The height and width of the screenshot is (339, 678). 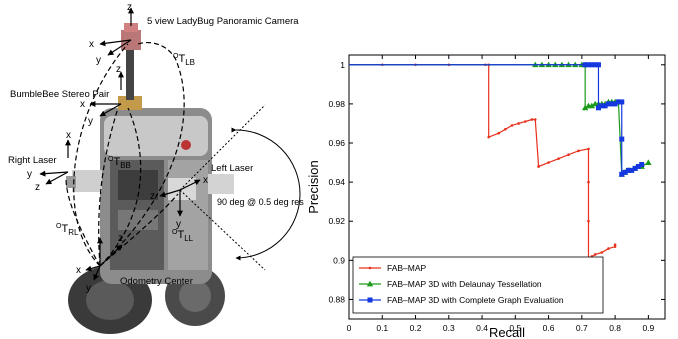 What do you see at coordinates (336, 143) in the screenshot?
I see `y-tick-label: 0.96` at bounding box center [336, 143].